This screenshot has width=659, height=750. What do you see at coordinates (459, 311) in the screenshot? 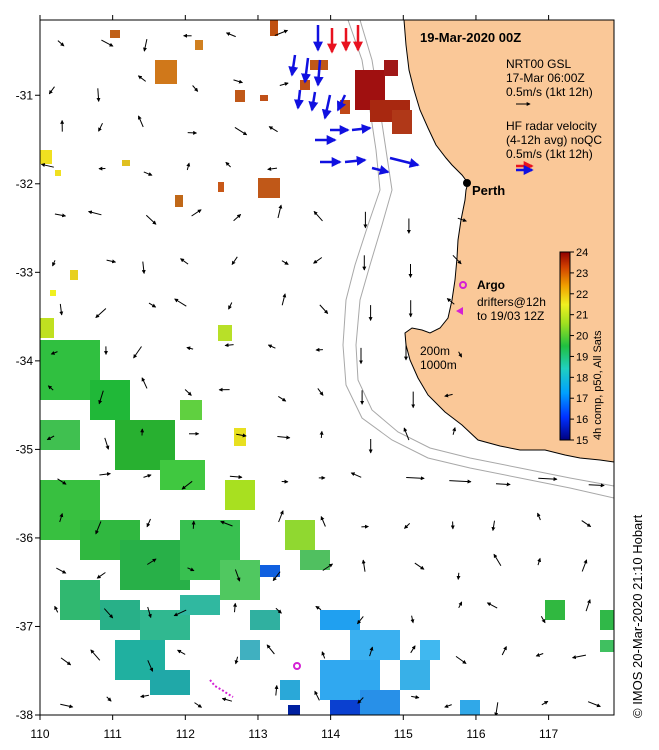
I see `legend-drifter-marker` at bounding box center [459, 311].